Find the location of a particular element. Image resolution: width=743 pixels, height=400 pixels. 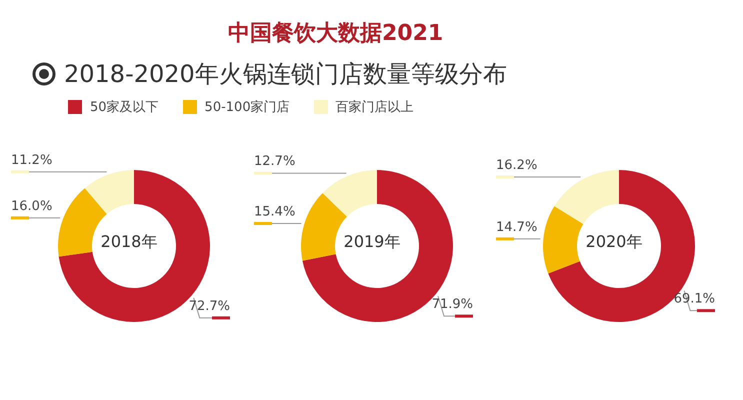

data-label: 72.7% is located at coordinates (209, 306).